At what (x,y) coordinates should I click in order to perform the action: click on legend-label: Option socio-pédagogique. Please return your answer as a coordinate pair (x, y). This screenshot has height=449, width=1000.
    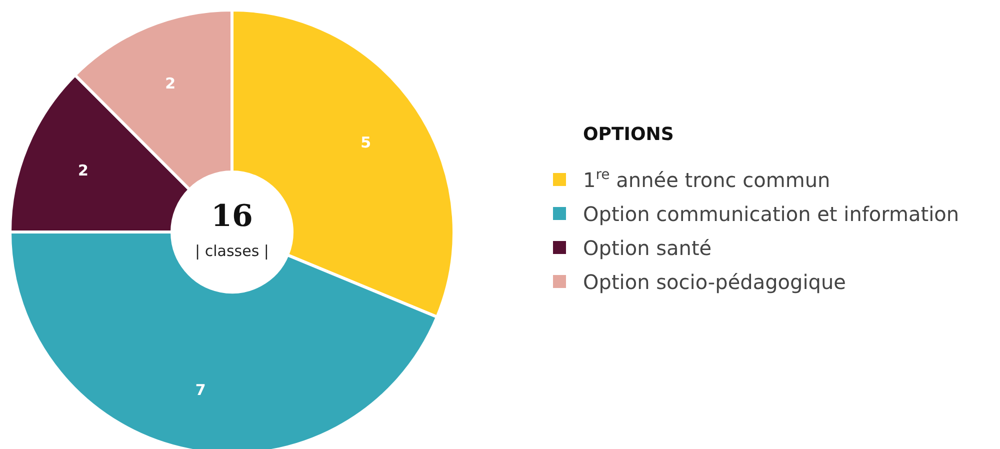
    Looking at the image, I should click on (714, 282).